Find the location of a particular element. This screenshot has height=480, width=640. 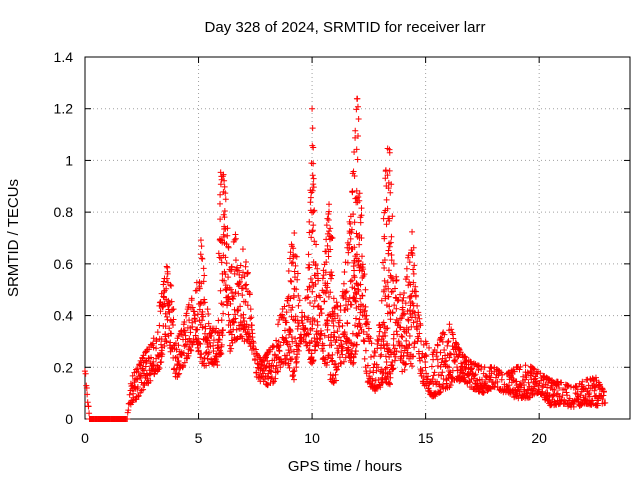

y-tick-label: 0.2 is located at coordinates (64, 367).